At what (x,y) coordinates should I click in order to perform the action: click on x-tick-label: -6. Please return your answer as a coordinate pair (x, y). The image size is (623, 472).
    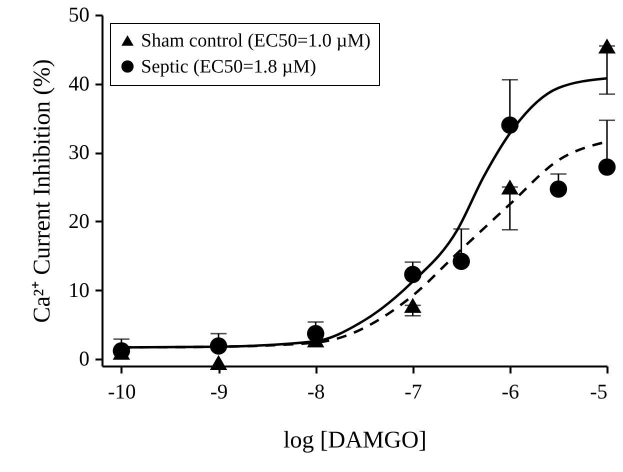
    Looking at the image, I should click on (511, 392).